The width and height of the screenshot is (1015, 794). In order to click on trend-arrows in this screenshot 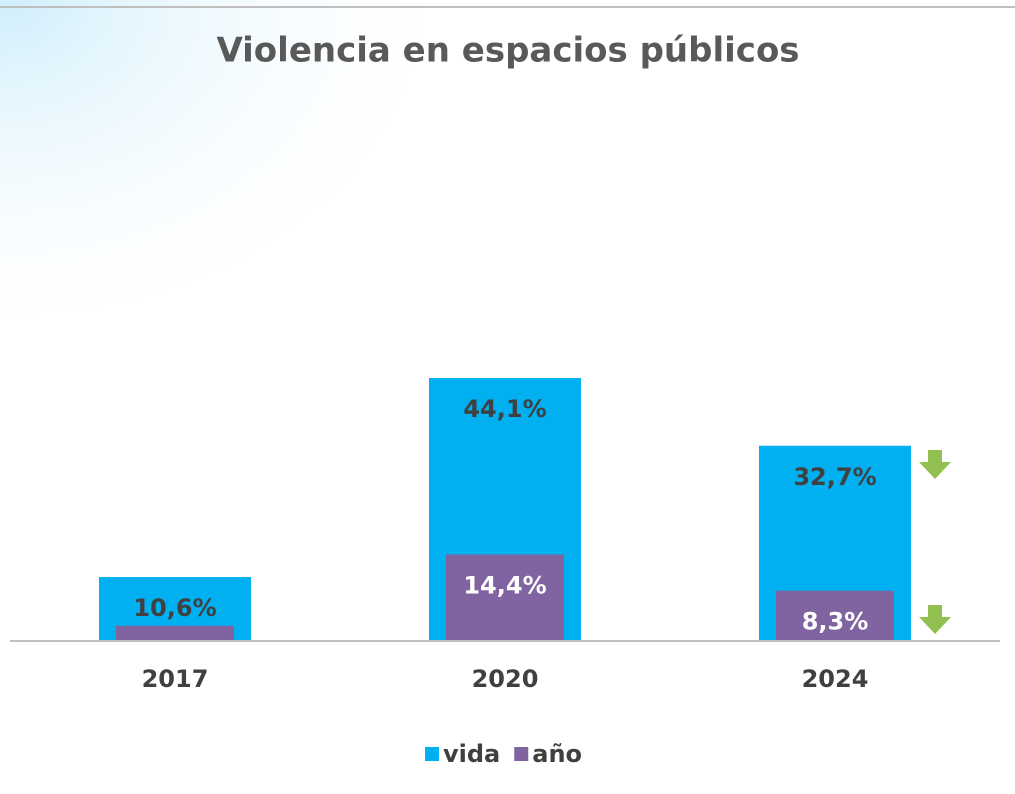, I will do `click(935, 542)`.